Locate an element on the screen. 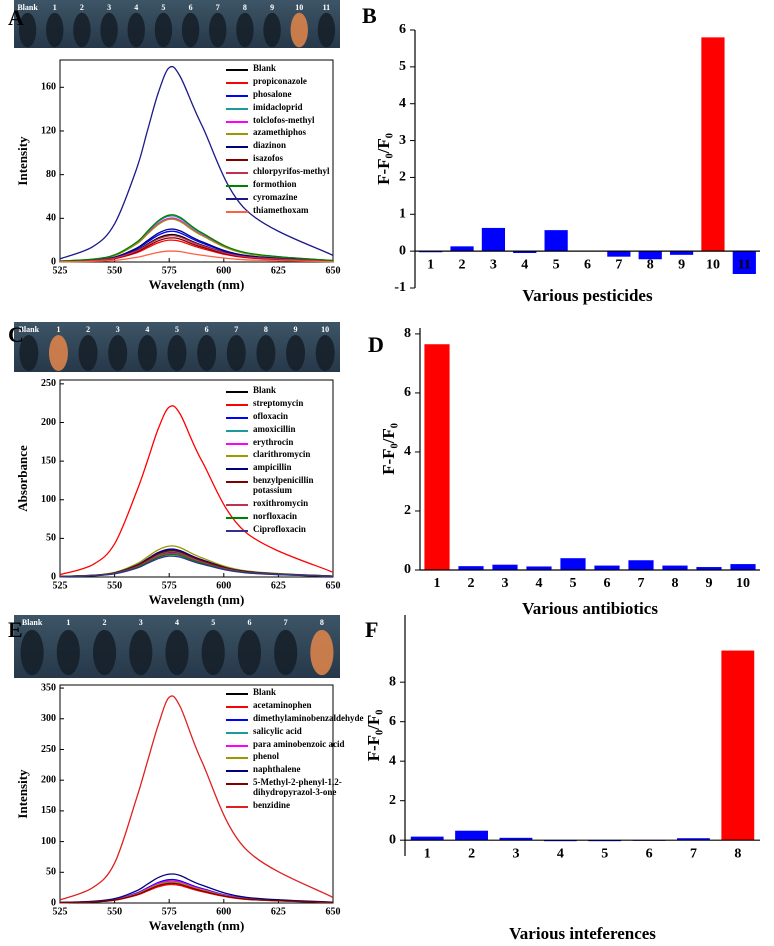  x-tick-label: 1 is located at coordinates (430, 264).